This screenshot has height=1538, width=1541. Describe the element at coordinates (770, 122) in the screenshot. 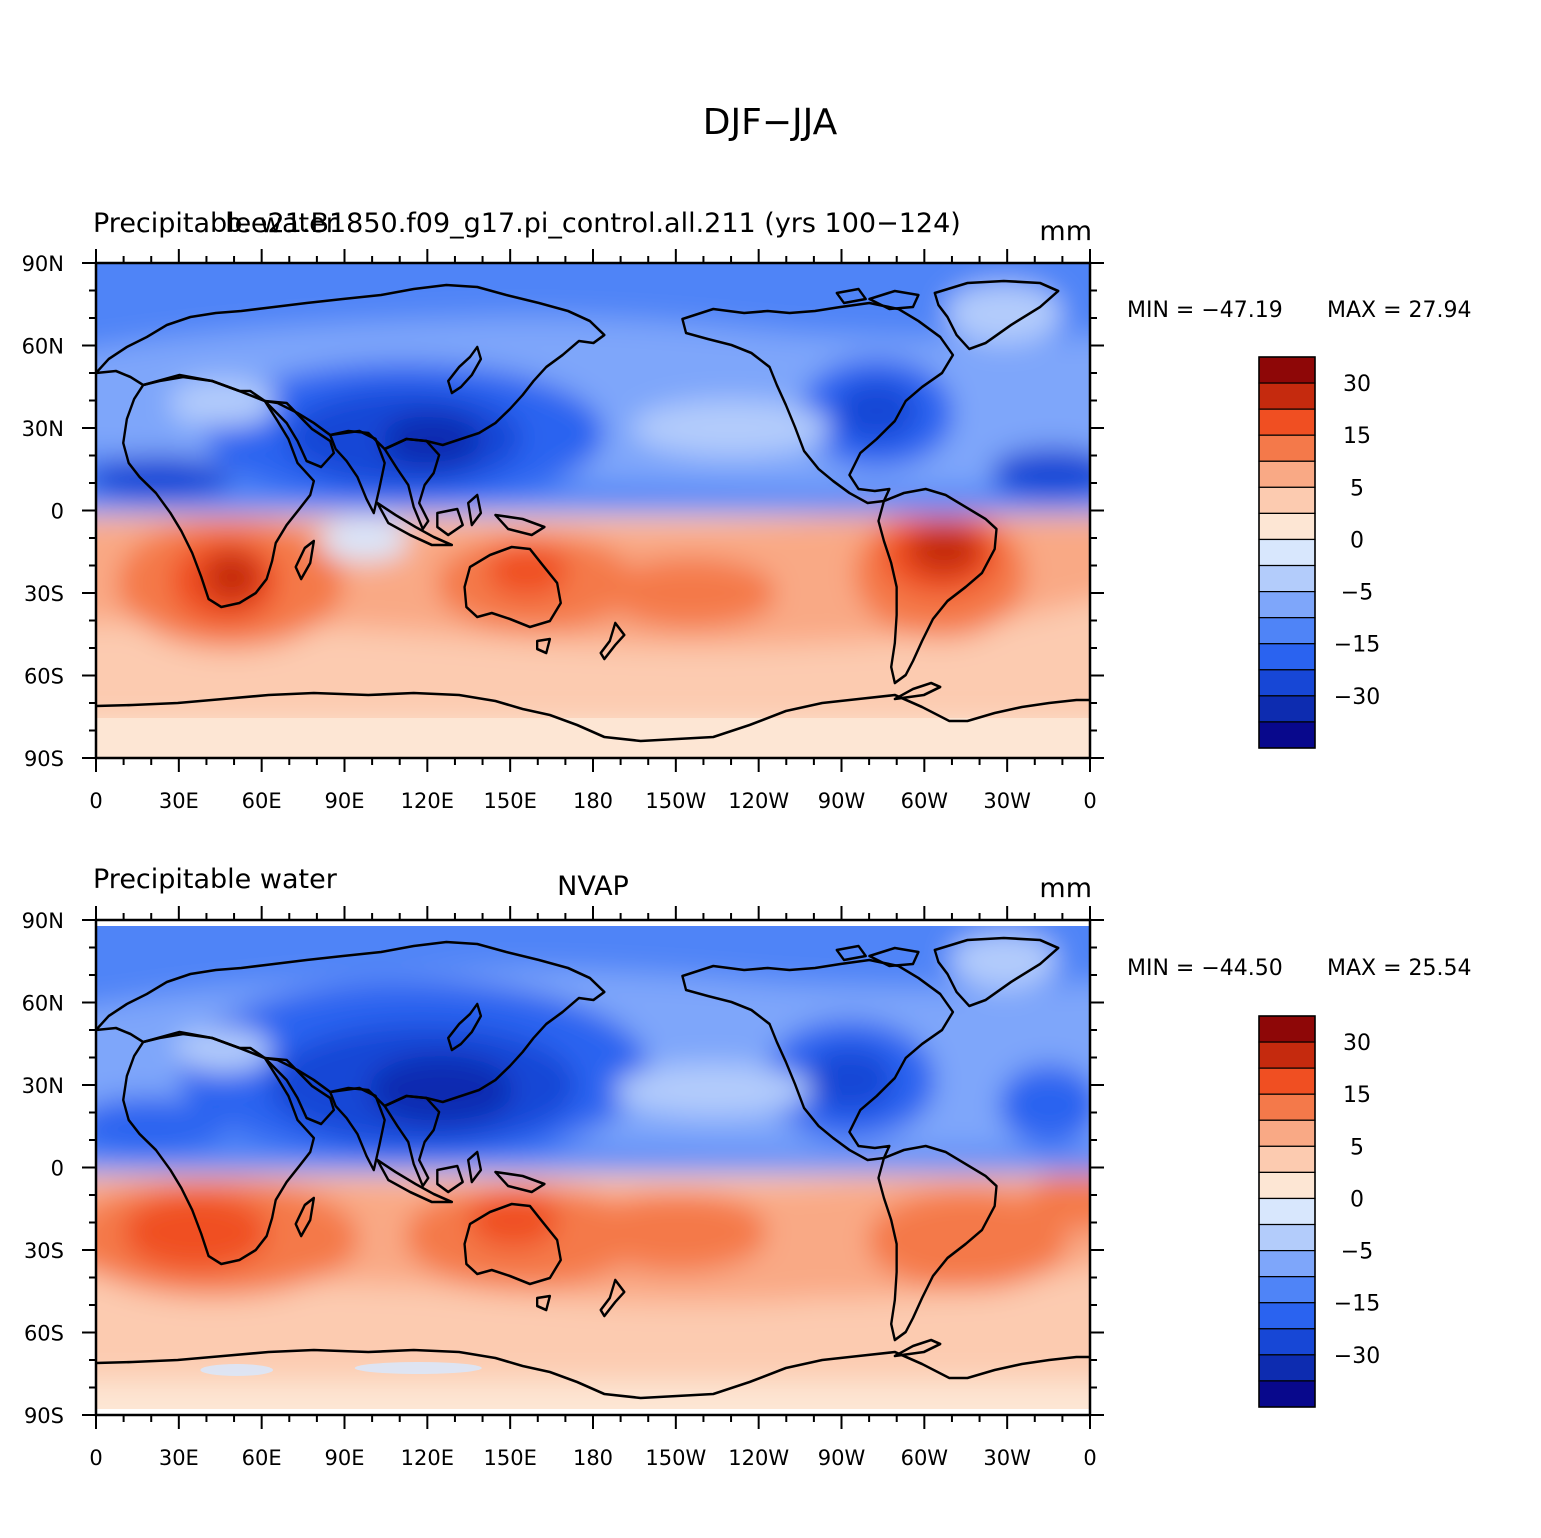

I see `figure-title: DJF−JJA` at that location.